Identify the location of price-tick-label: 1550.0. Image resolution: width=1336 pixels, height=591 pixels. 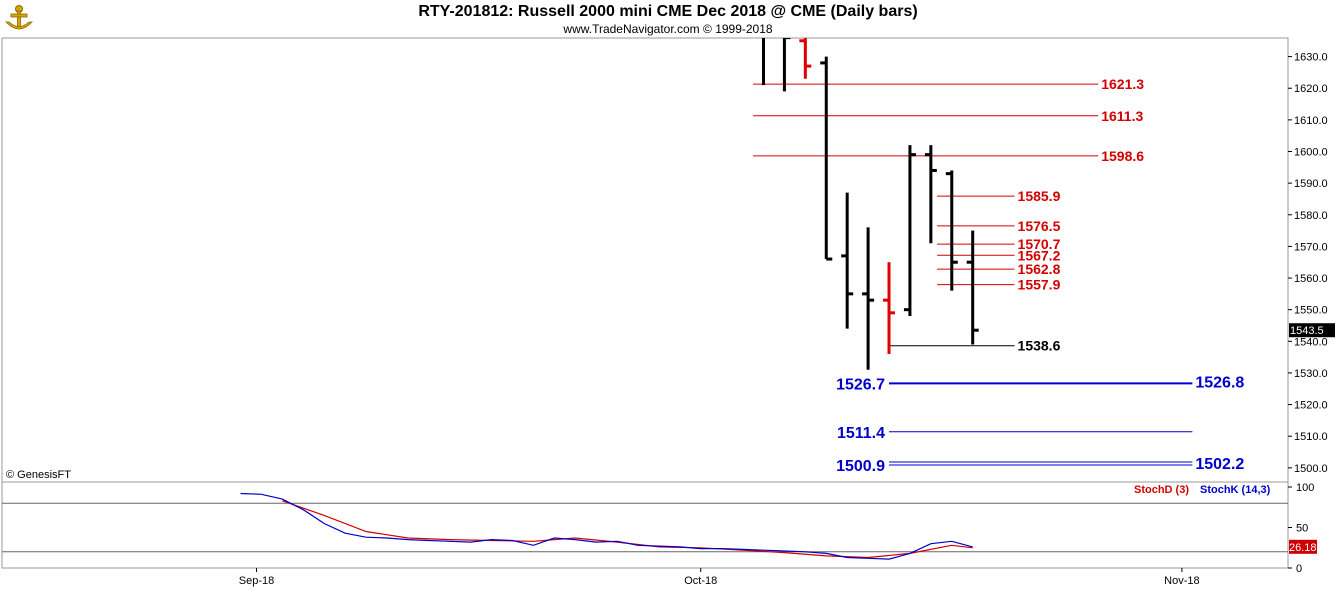
(1311, 311).